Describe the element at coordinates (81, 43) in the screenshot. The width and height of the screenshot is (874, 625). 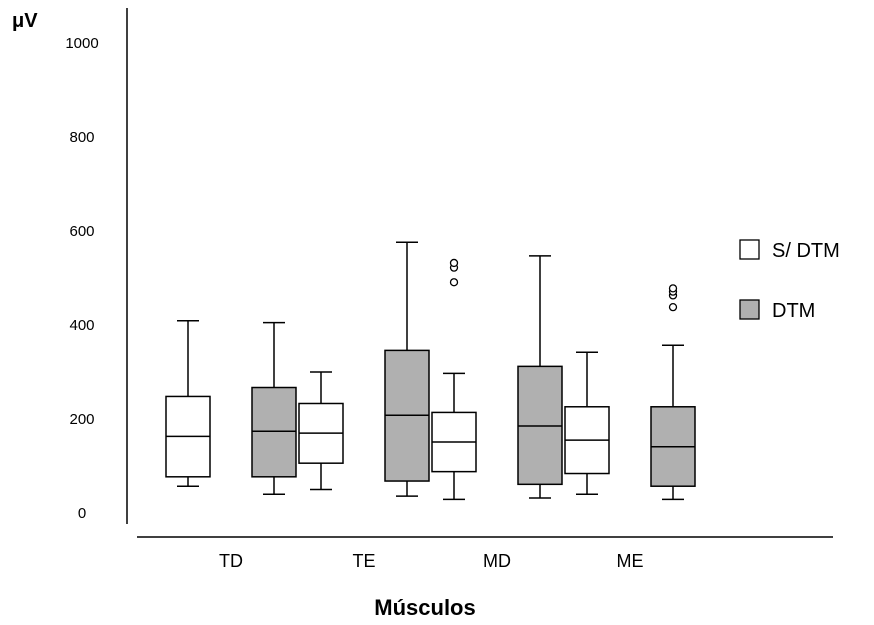
I see `y-tick-label: 1000` at that location.